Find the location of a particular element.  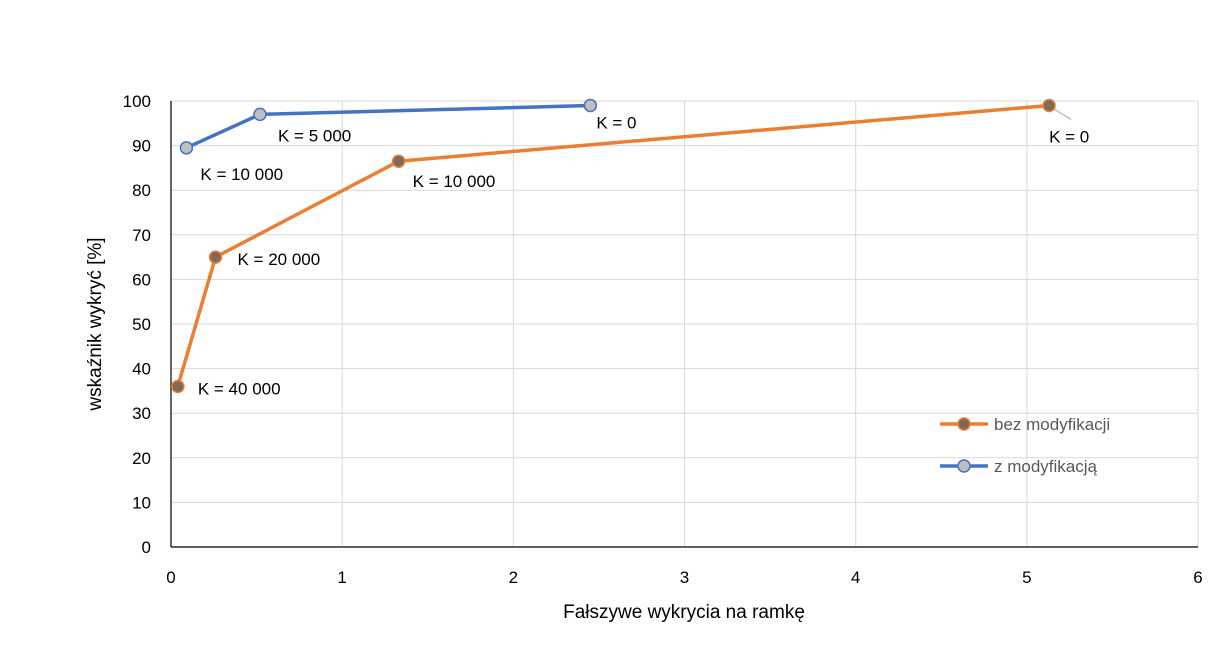

y-tick-label: 80 is located at coordinates (141, 190).